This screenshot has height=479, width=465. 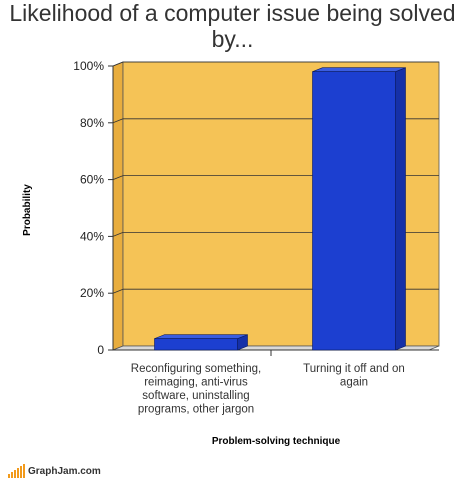 I want to click on y-tick-label: 40%, so click(x=92, y=236).